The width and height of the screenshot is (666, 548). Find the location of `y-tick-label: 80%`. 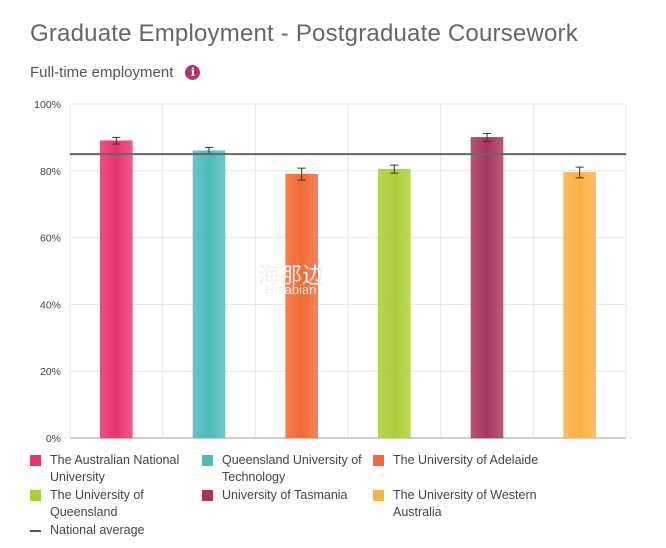

y-tick-label: 80% is located at coordinates (50, 172).